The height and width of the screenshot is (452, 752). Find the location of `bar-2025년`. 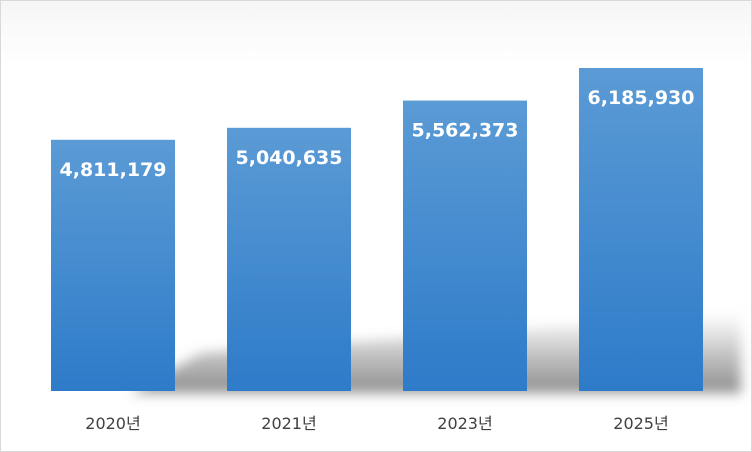

bar-2025년 is located at coordinates (641, 229).